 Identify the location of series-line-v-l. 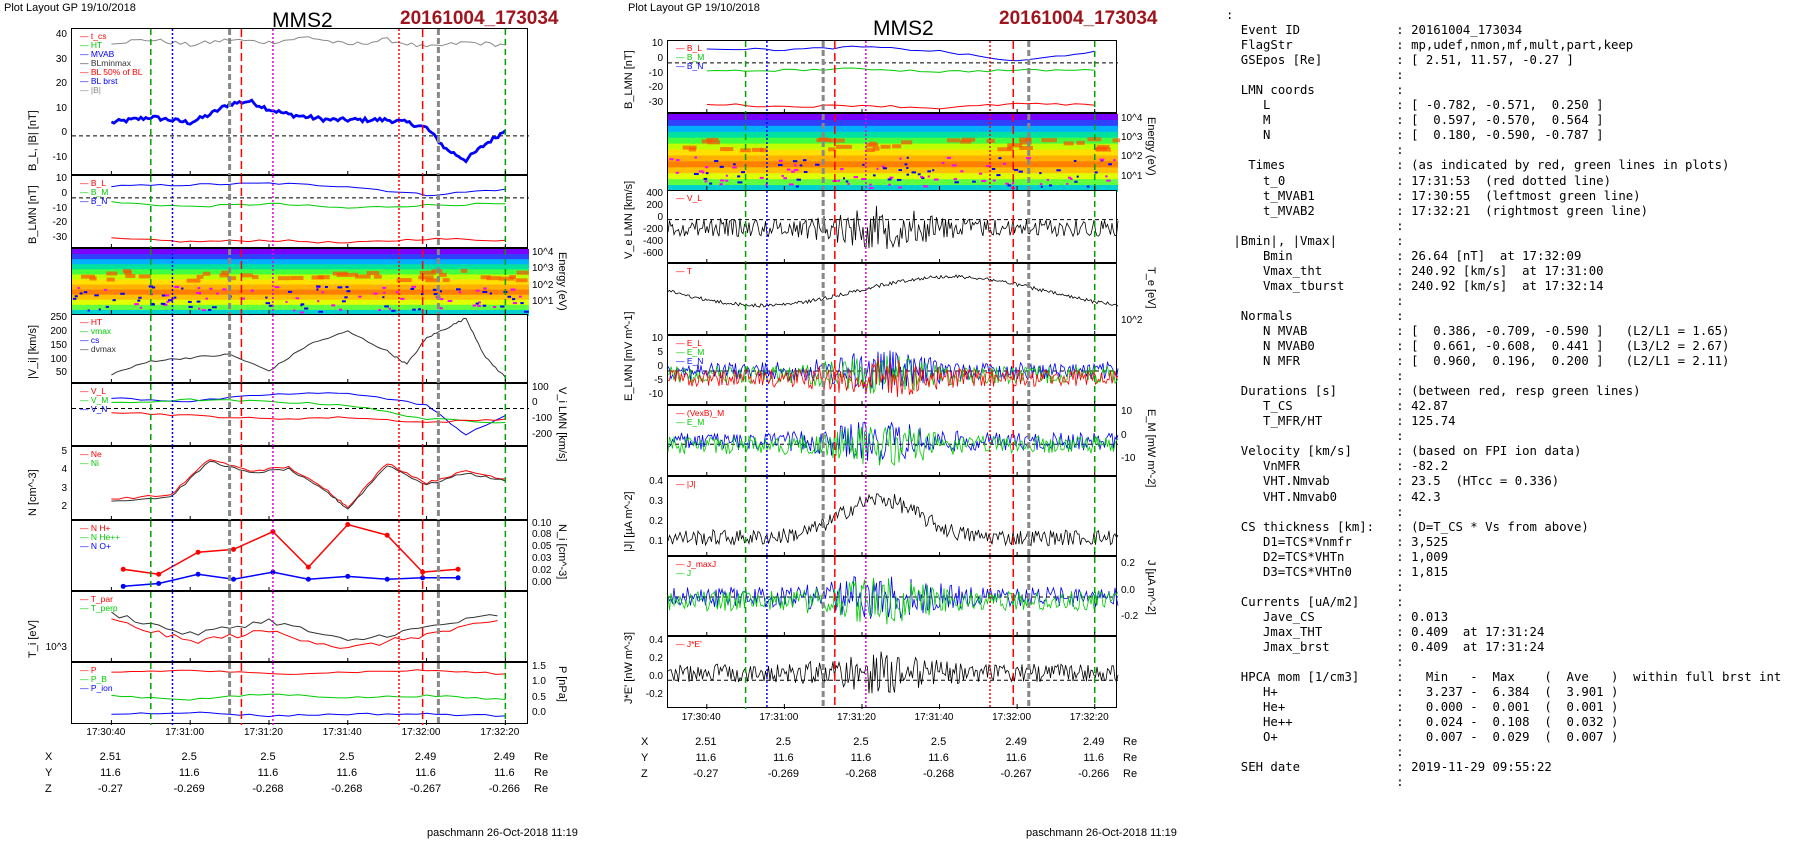
(893, 227).